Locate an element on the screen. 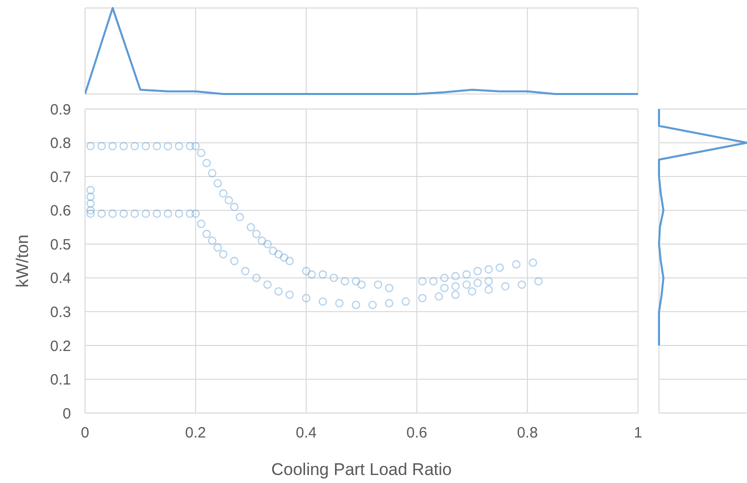 The width and height of the screenshot is (747, 483). x-axis-title: Cooling Part Load Ratio is located at coordinates (361, 469).